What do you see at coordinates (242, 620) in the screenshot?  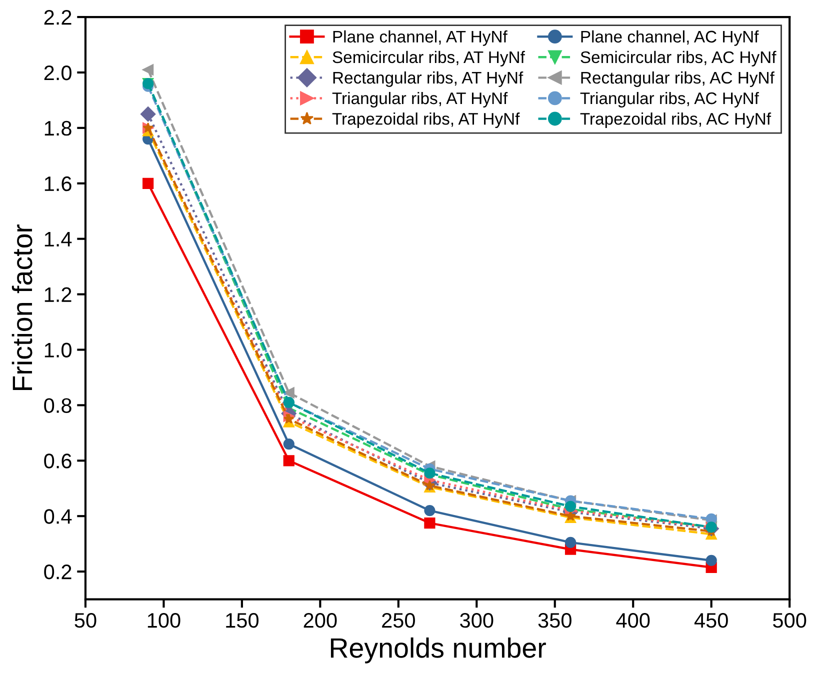 I see `x-tick-label: 150` at bounding box center [242, 620].